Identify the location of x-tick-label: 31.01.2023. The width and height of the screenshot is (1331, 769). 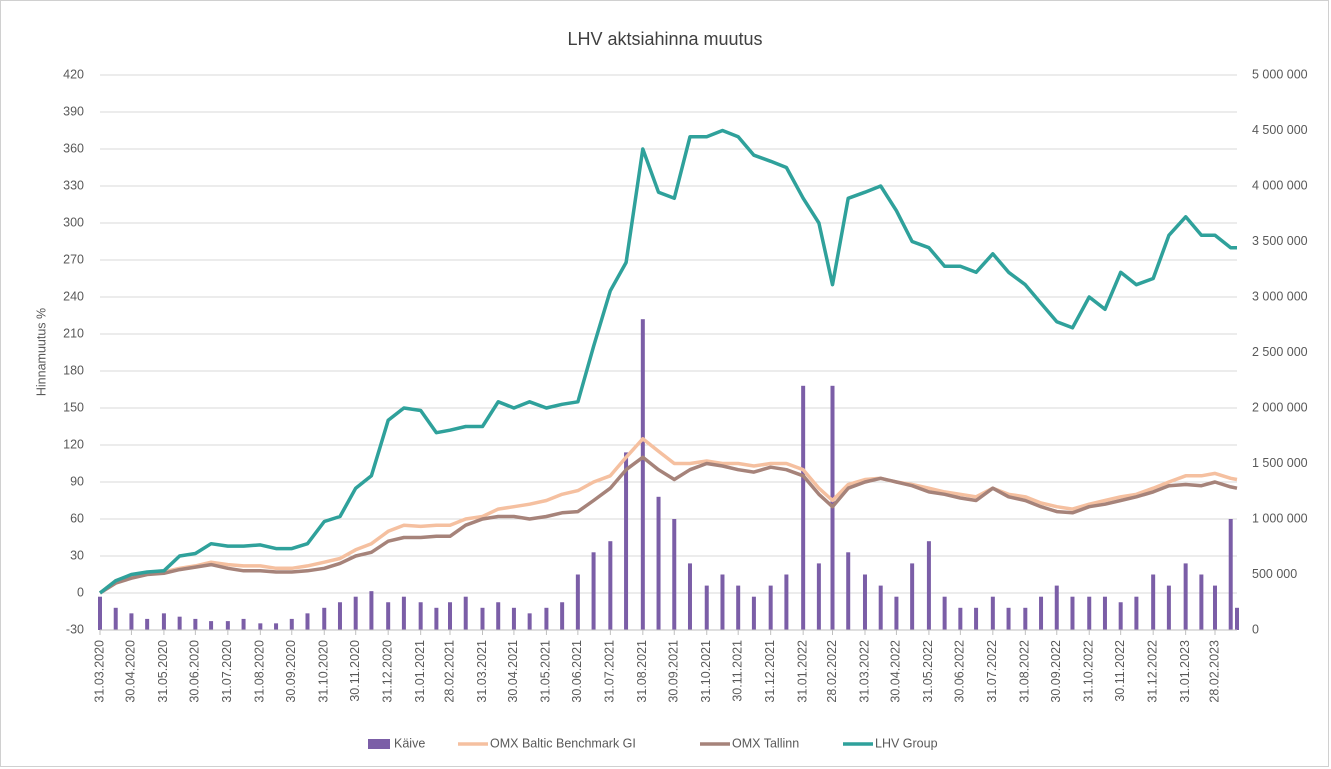
(1185, 671).